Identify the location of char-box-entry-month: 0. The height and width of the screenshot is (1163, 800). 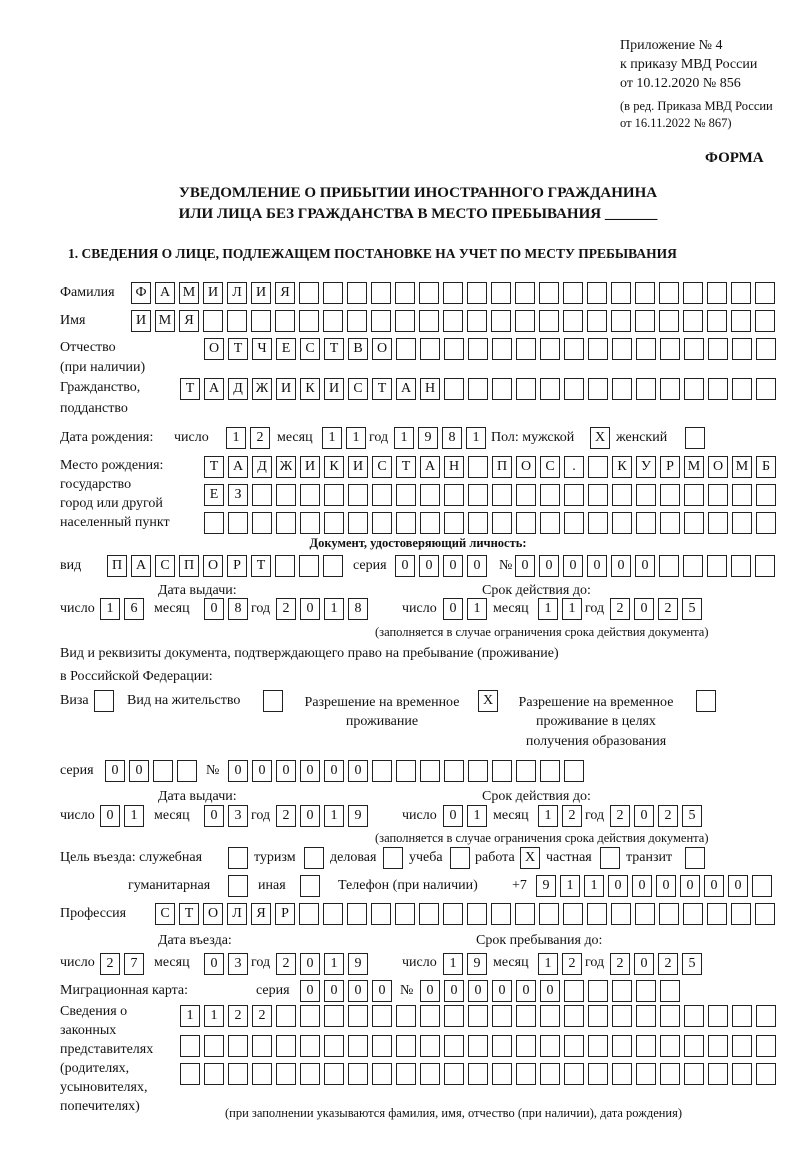
(214, 964).